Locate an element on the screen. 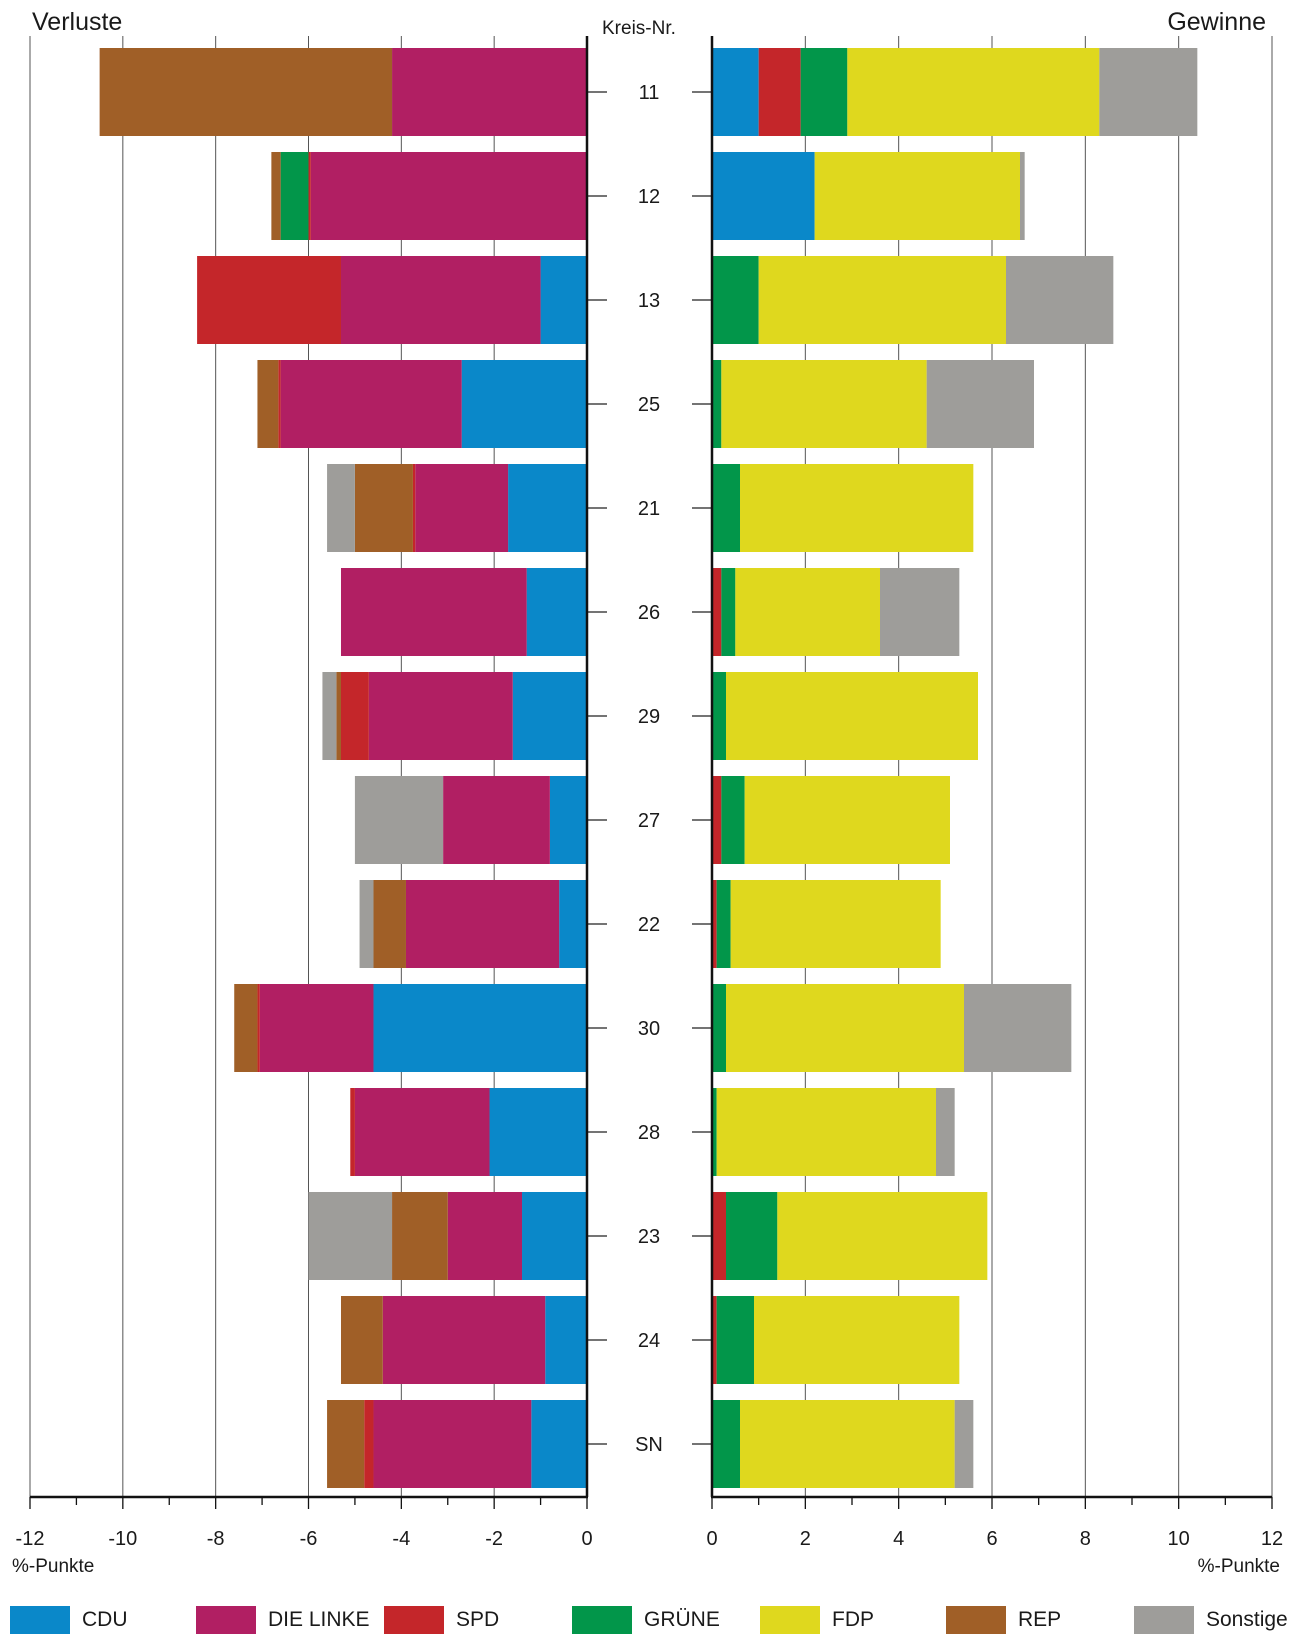 Image resolution: width=1300 pixels, height=1634 pixels. x-tick-label-right: 10 is located at coordinates (1179, 1539).